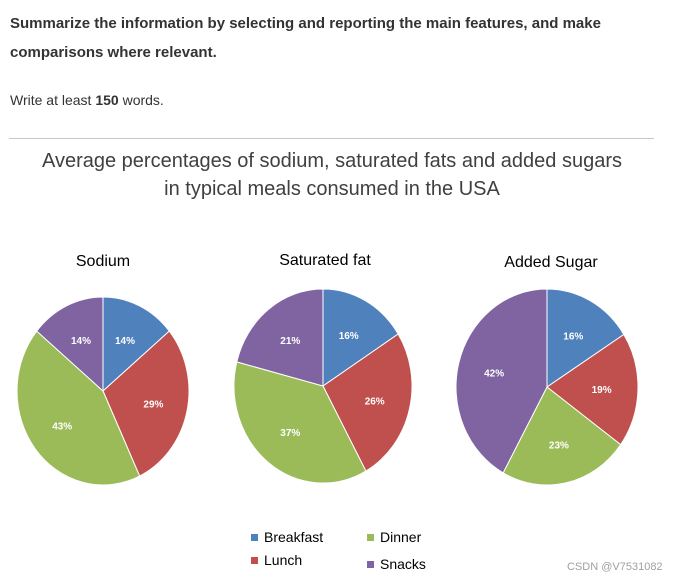 This screenshot has width=682, height=583. What do you see at coordinates (153, 404) in the screenshot?
I see `data-label-sodium-lunch: 29%` at bounding box center [153, 404].